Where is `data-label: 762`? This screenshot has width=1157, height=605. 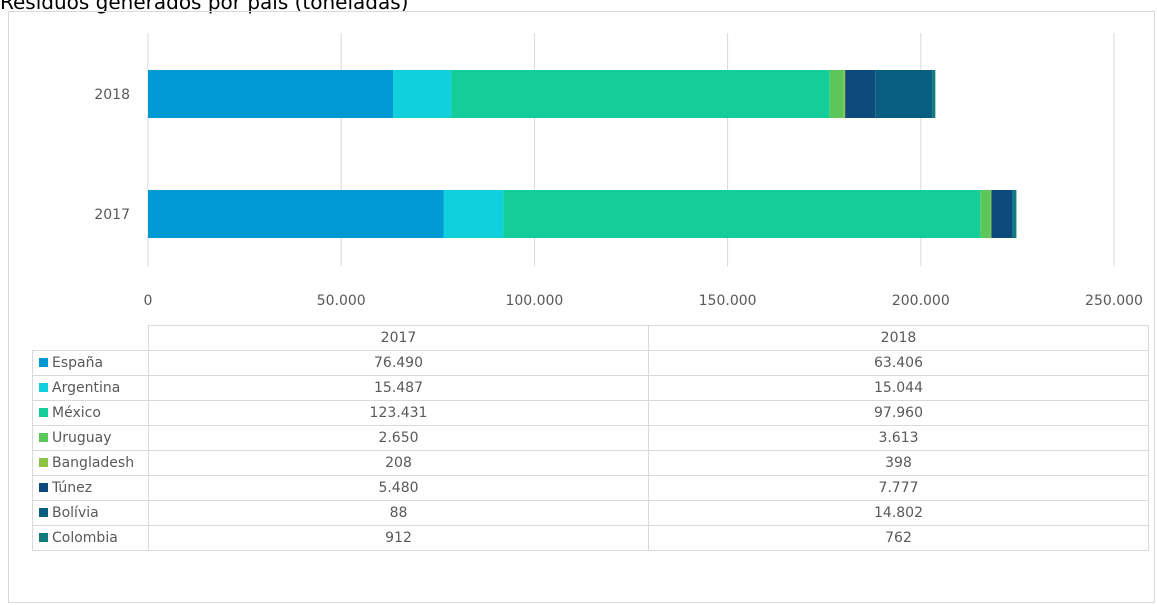
data-label: 762 is located at coordinates (898, 538).